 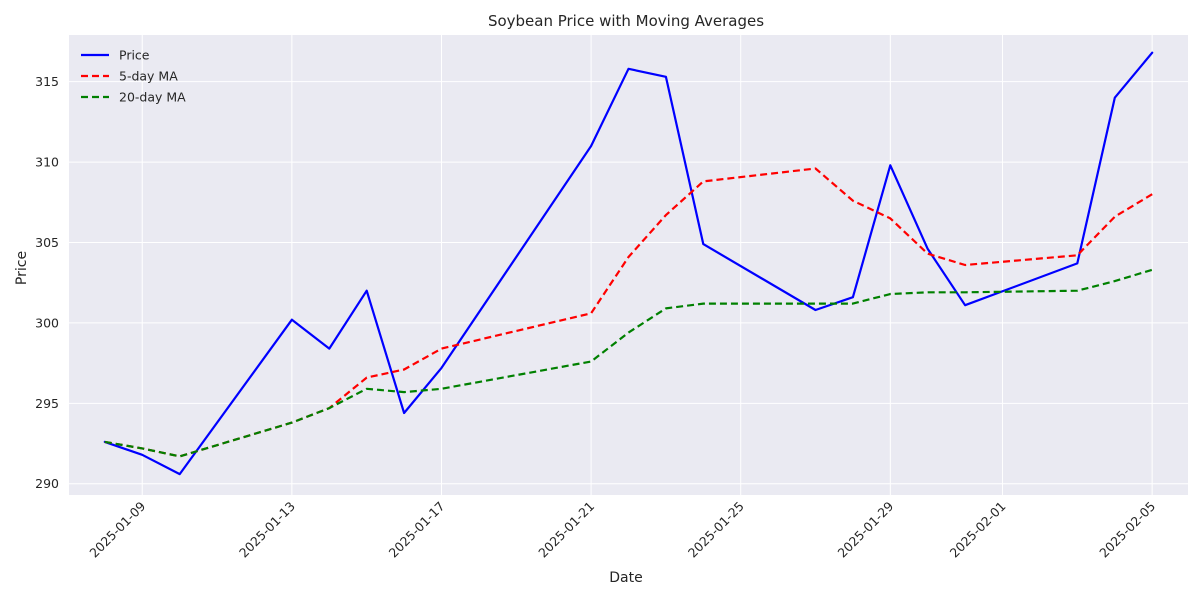 What do you see at coordinates (417, 530) in the screenshot?
I see `x-tick-label: 2025-01-17` at bounding box center [417, 530].